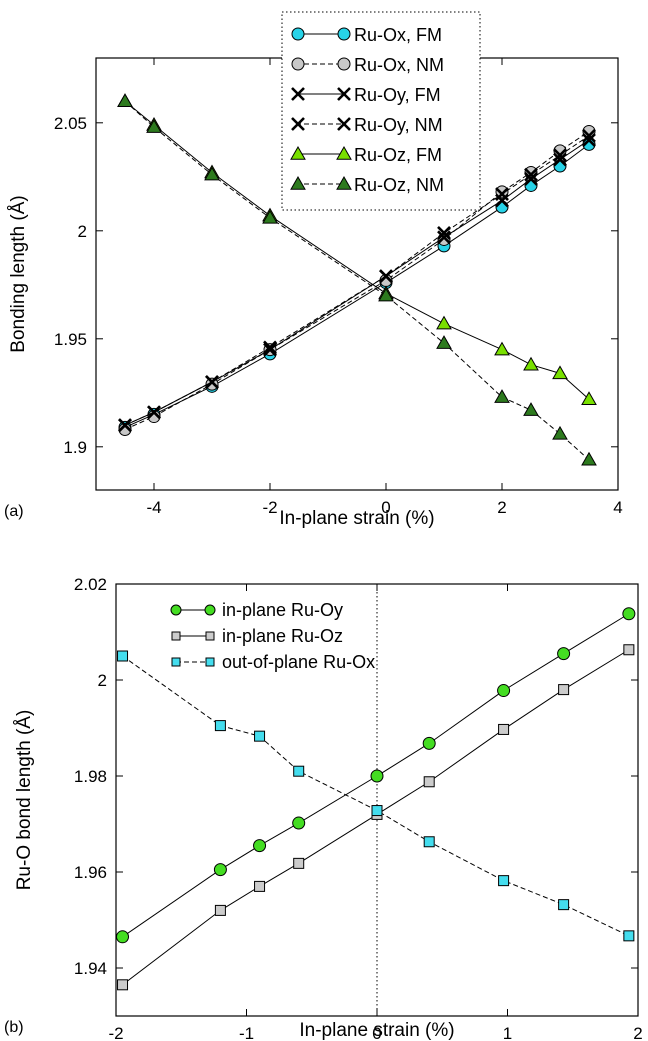 Image resolution: width=648 pixels, height=1041 pixels. What do you see at coordinates (82, 231) in the screenshot?
I see `panel-a-y-tick-label: 2` at bounding box center [82, 231].